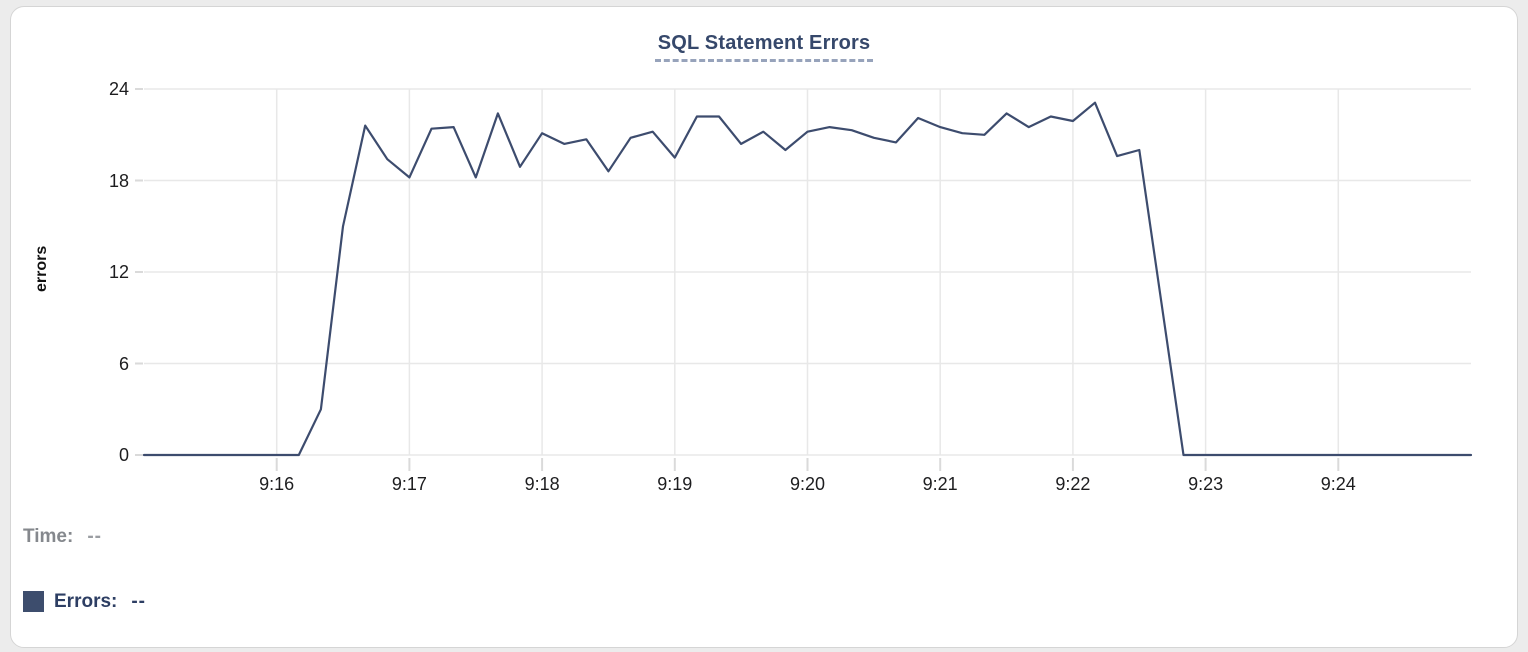  What do you see at coordinates (94, 536) in the screenshot?
I see `legend-time-value: --` at bounding box center [94, 536].